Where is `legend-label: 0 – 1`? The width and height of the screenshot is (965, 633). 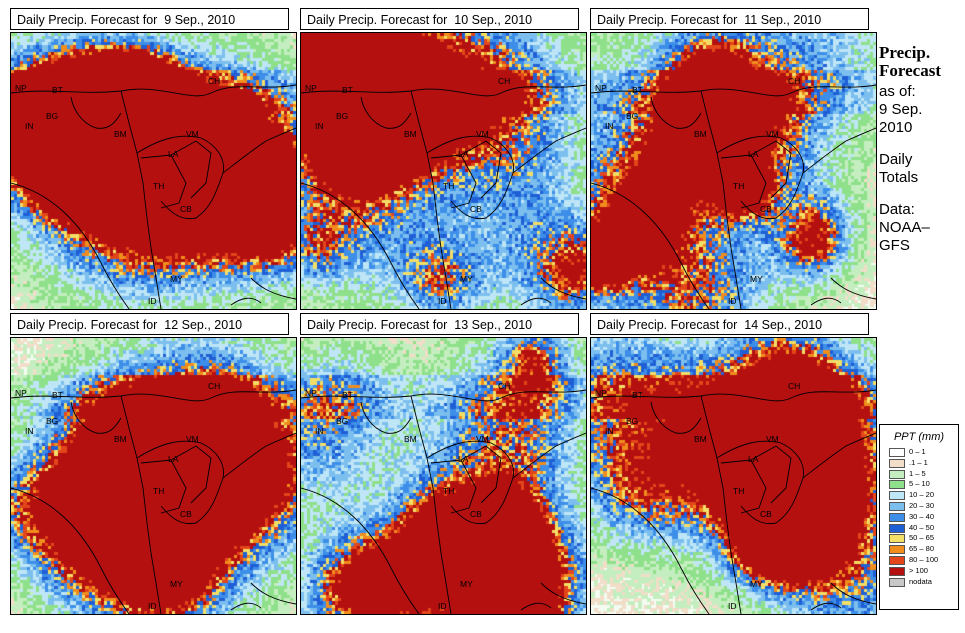
legend-label: 0 – 1 is located at coordinates (917, 451).